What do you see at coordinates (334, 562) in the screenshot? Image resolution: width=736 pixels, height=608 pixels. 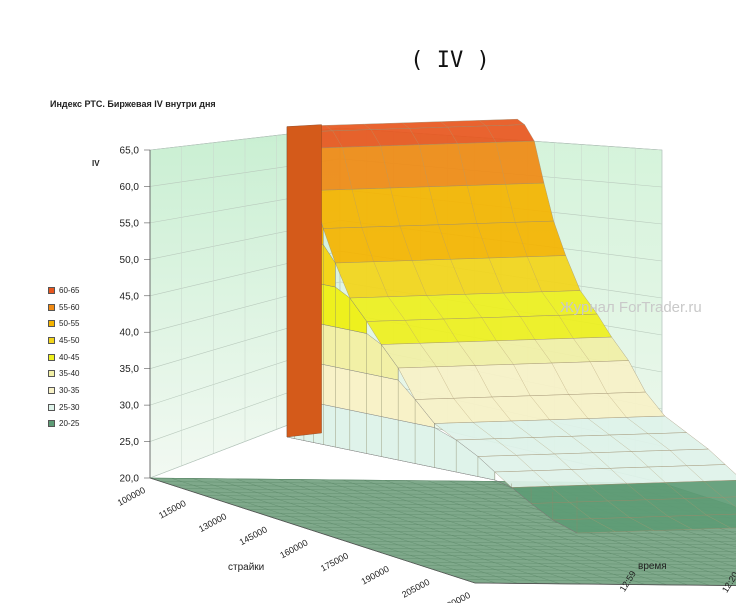 I see `strike-tick-label: 175000` at bounding box center [334, 562].